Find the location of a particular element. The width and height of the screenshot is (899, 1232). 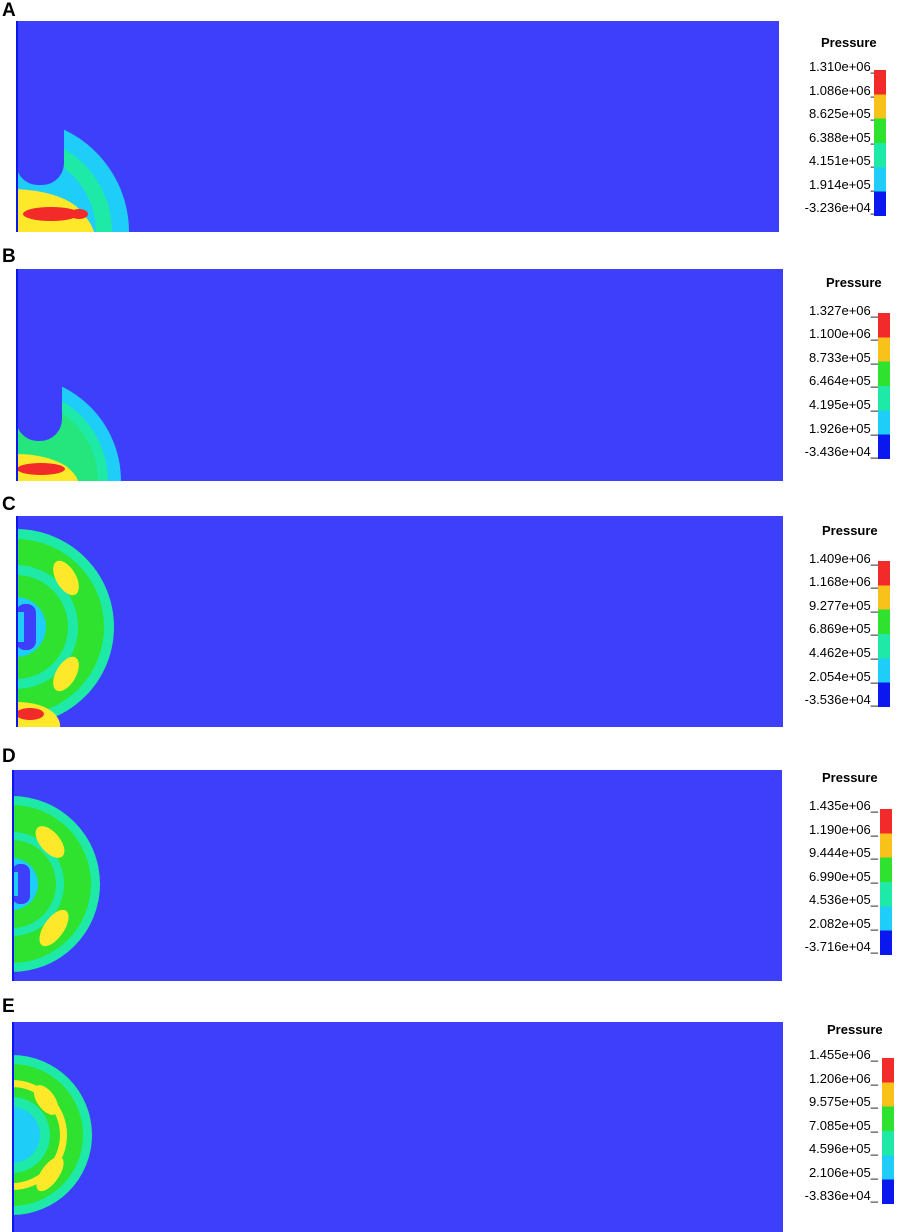

legend-tick: -3.716e+04 is located at coordinates (841, 946).